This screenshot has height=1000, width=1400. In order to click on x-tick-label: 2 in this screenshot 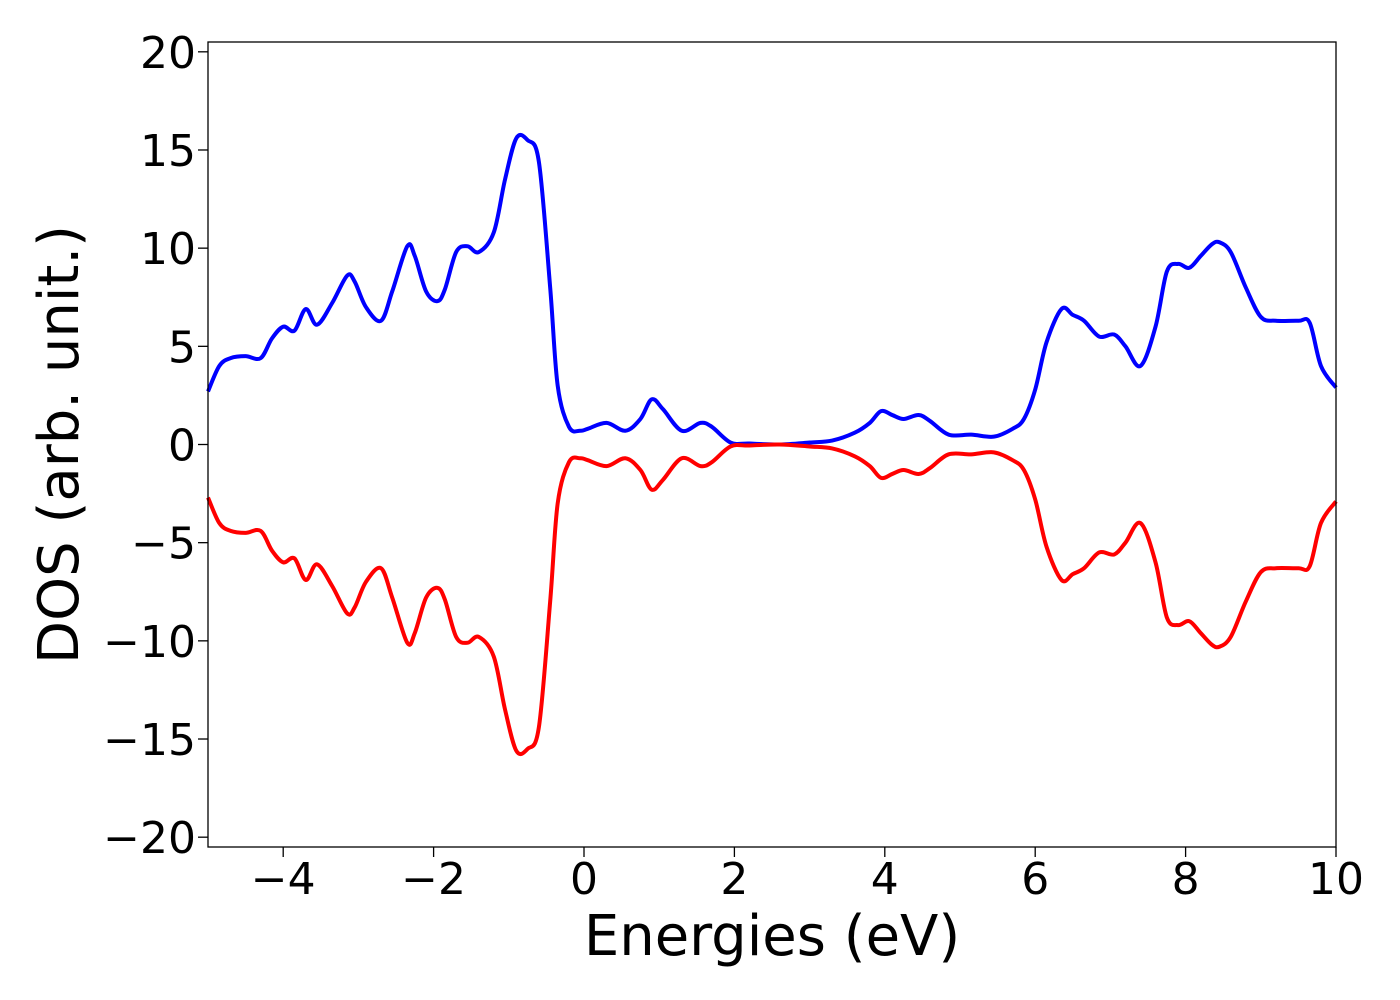, I will do `click(734, 879)`.